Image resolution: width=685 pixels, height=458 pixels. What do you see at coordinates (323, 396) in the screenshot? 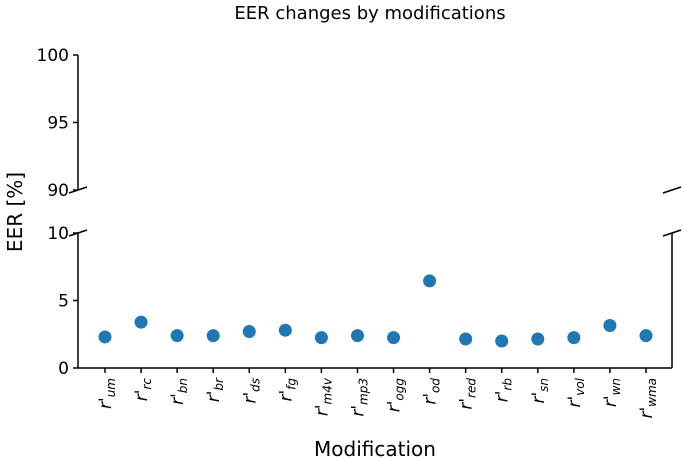
I see `x-tick-label: r'm4v` at bounding box center [323, 396].